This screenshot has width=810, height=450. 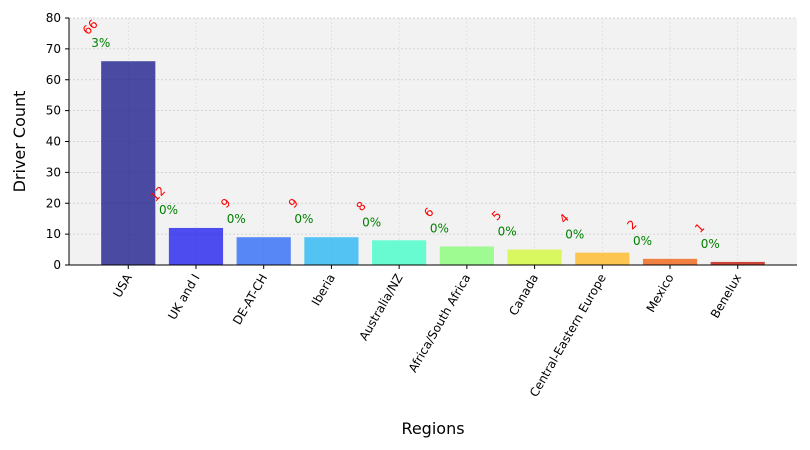 I want to click on x-tick-label: DE-AT-CH, so click(x=250, y=300).